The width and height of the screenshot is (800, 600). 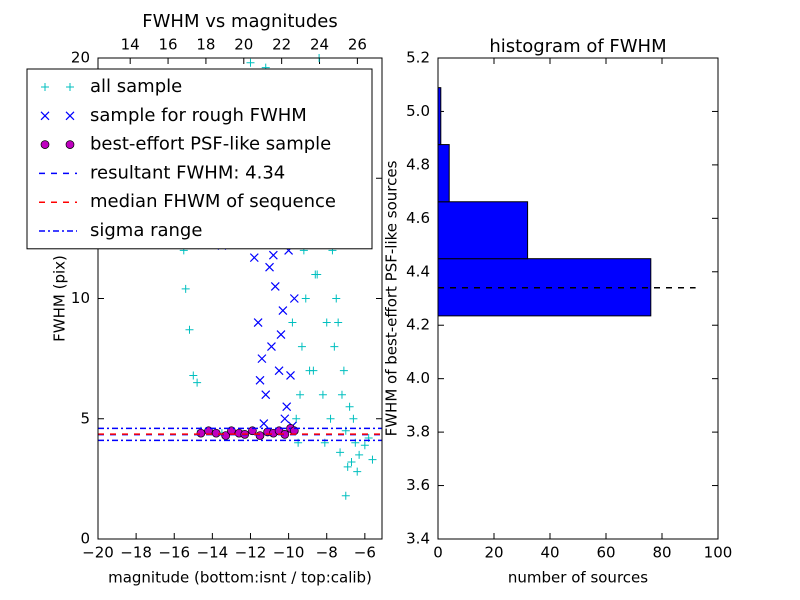 What do you see at coordinates (85, 418) in the screenshot?
I see `y-tick-label: 5` at bounding box center [85, 418].